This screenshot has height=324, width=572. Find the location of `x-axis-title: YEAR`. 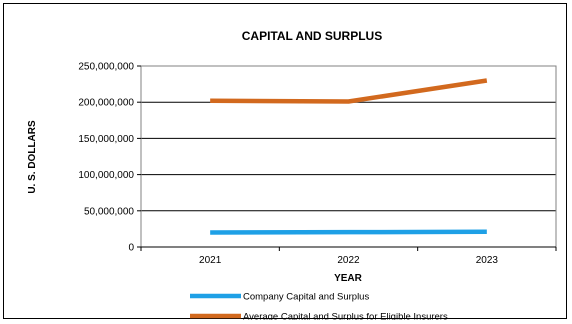

x-axis-title: YEAR is located at coordinates (348, 278).